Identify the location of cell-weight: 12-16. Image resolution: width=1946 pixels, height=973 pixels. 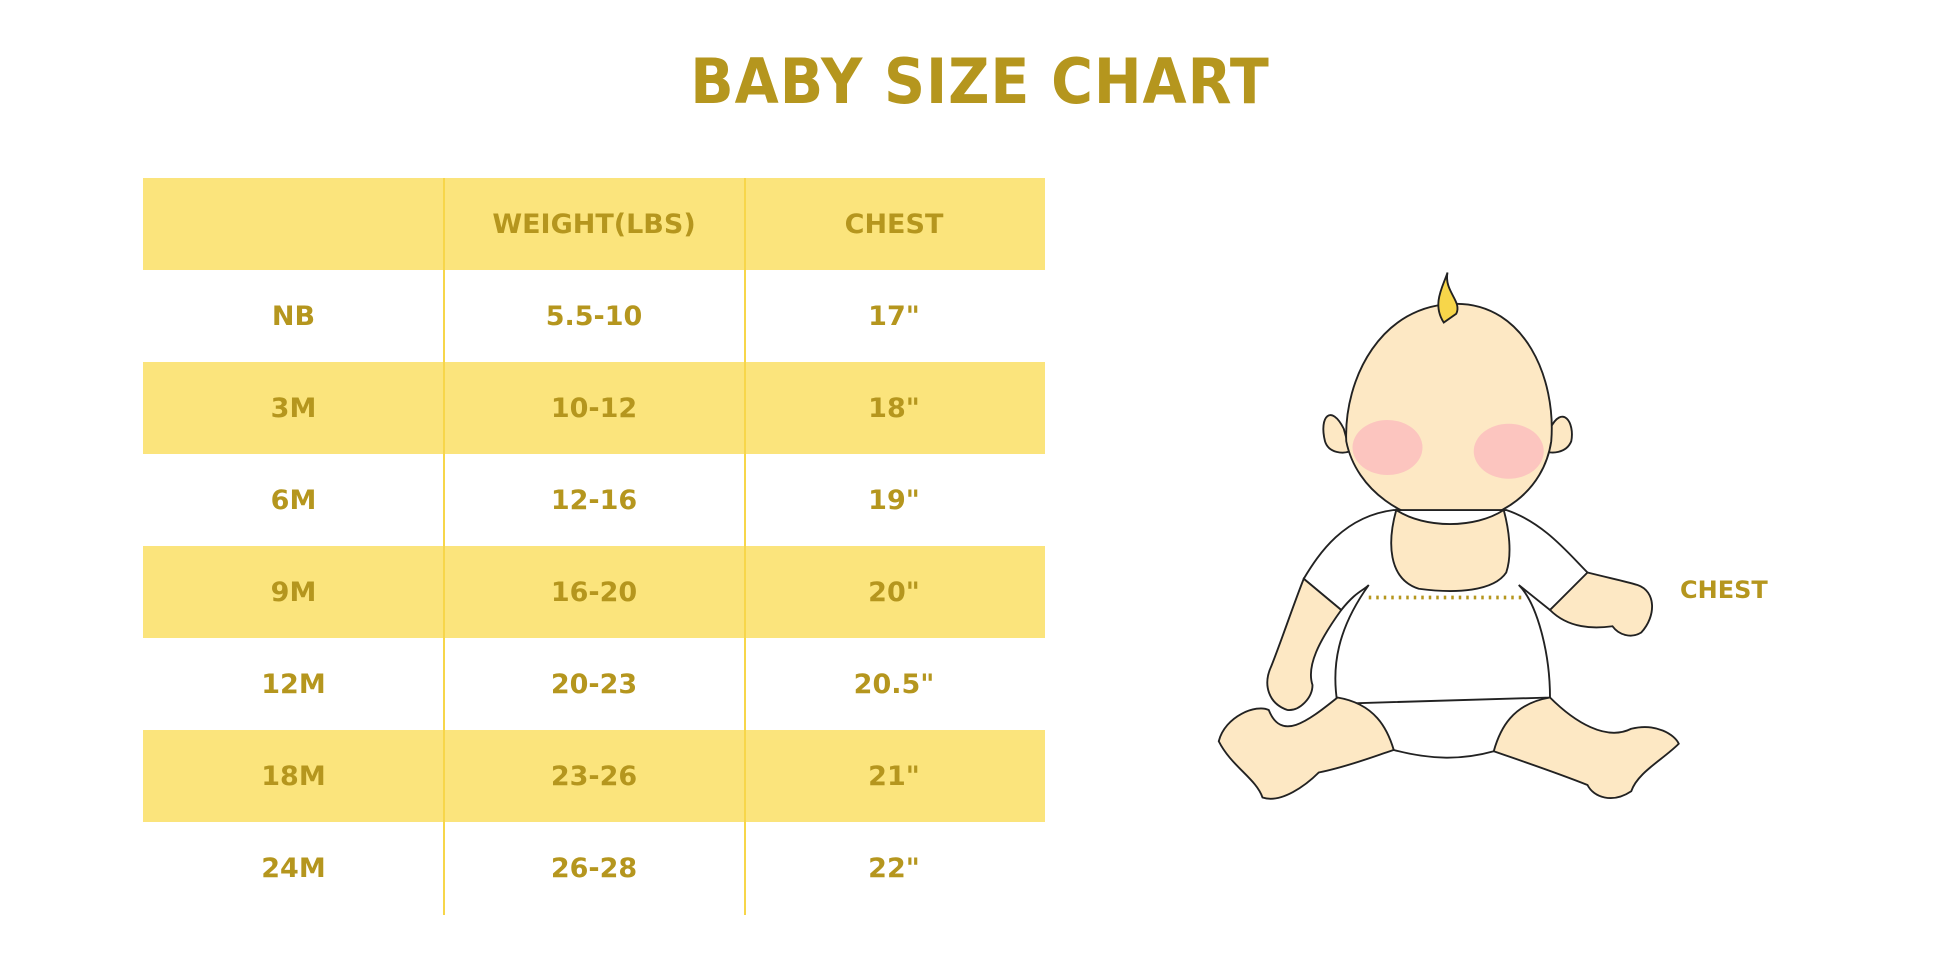
(594, 500).